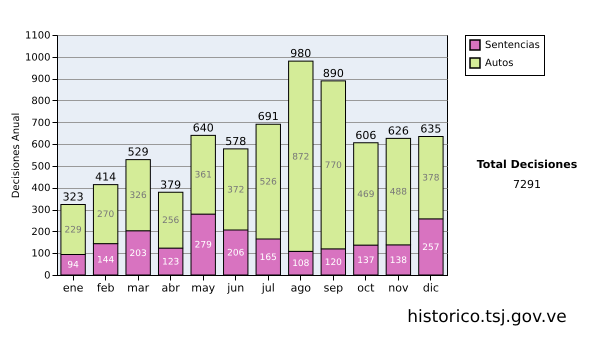 This screenshot has width=600, height=340. What do you see at coordinates (40, 145) in the screenshot?
I see `y-tick-label: 600` at bounding box center [40, 145].